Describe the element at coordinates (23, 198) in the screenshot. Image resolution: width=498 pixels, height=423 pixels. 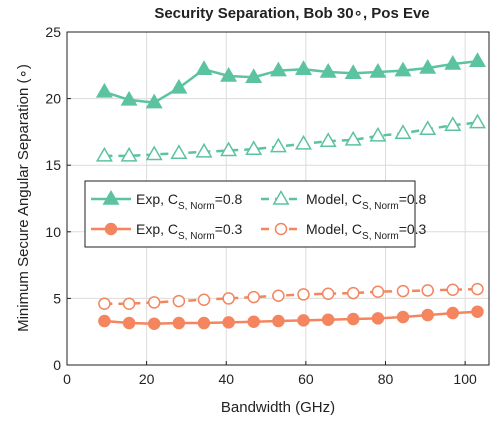
I see `y-axis-label: Minimum Secure Angular Separation (∘)` at that location.